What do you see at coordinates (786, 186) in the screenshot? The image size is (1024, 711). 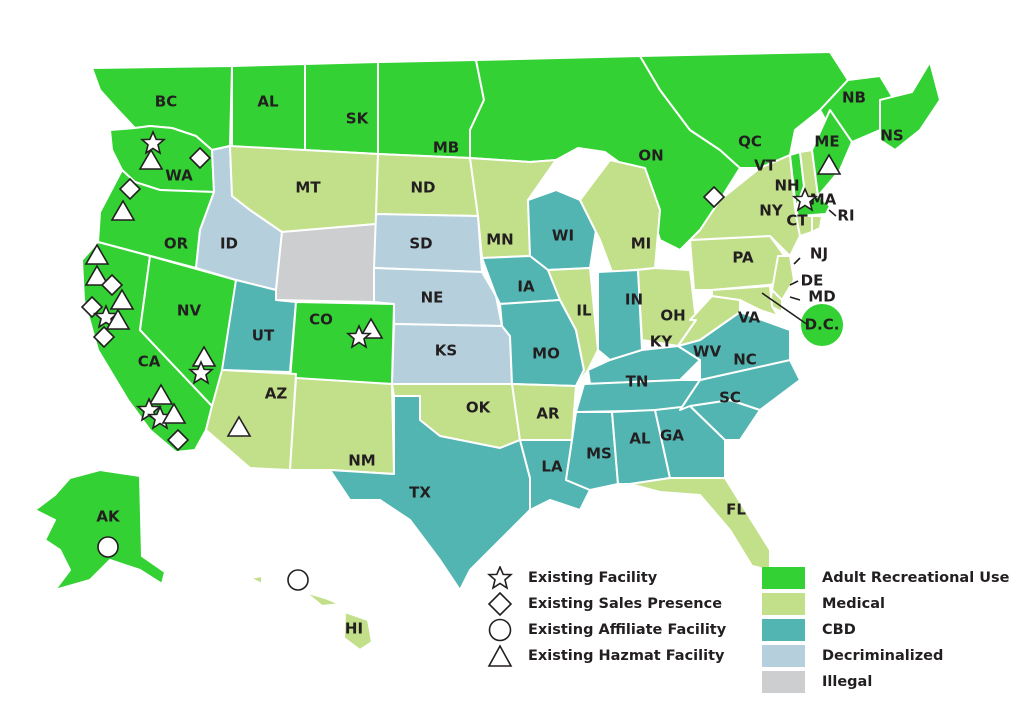 I see `region-label-nh: NH` at bounding box center [786, 186].